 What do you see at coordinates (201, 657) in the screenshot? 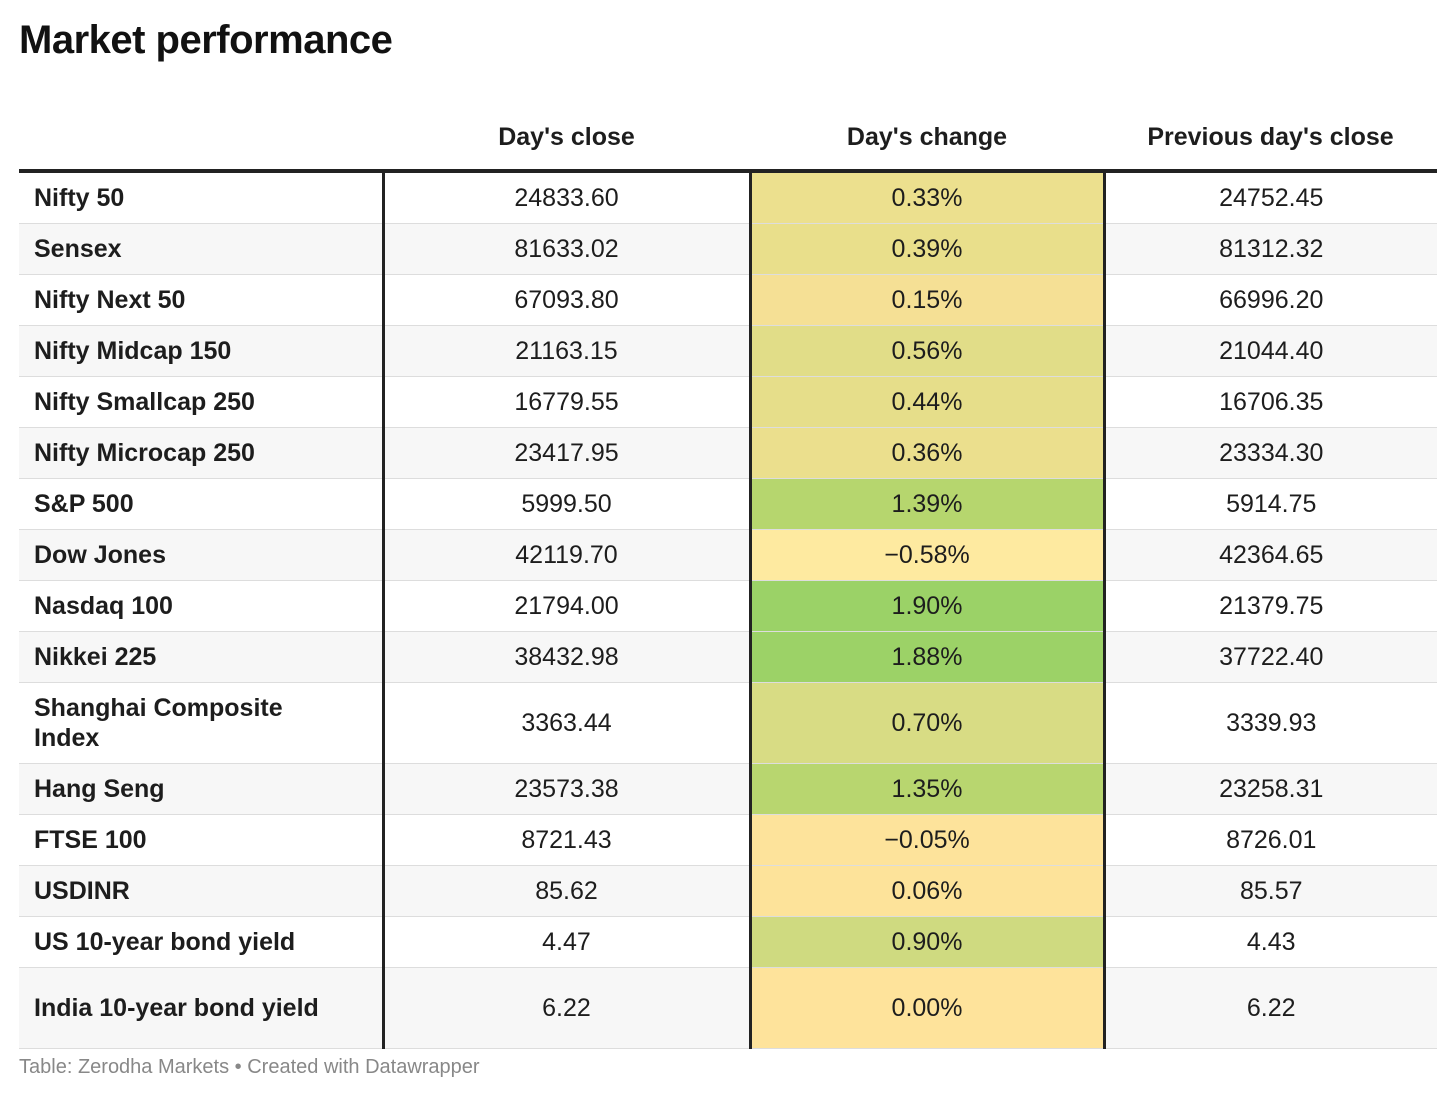
I see `row-name: Nikkei 225` at bounding box center [201, 657].